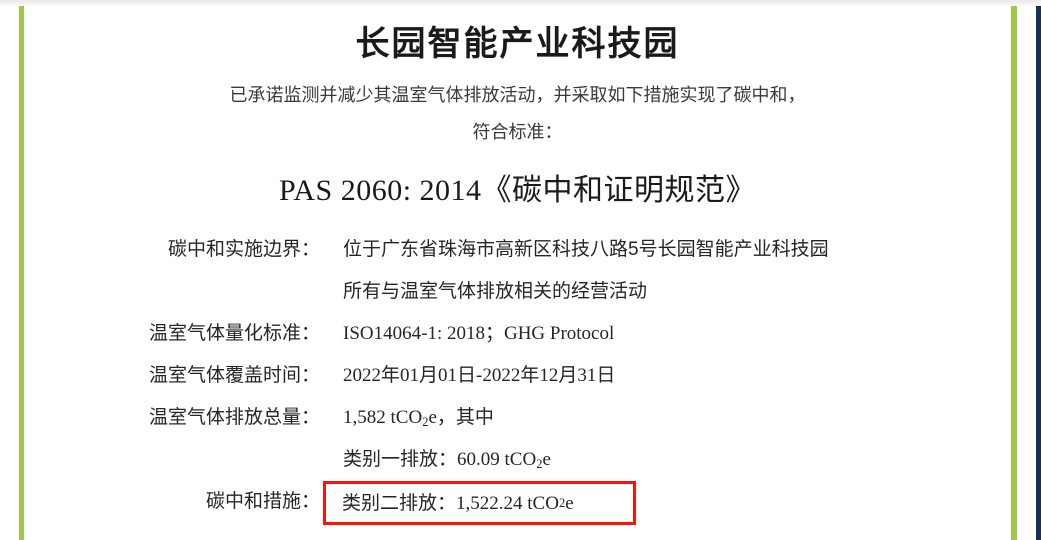 The height and width of the screenshot is (540, 1041). I want to click on field-label-coverage-period: 温室气体覆盖时间：, so click(234, 376).